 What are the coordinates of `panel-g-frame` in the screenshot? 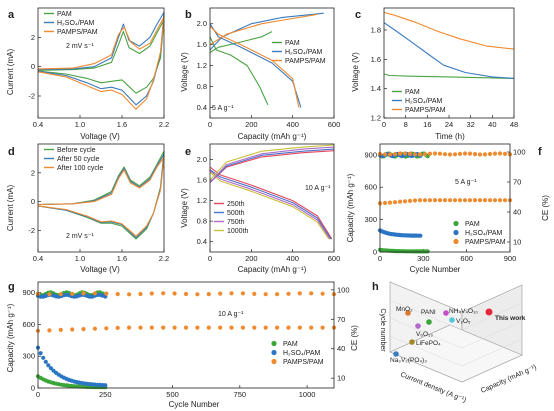 It's located at (186, 335).